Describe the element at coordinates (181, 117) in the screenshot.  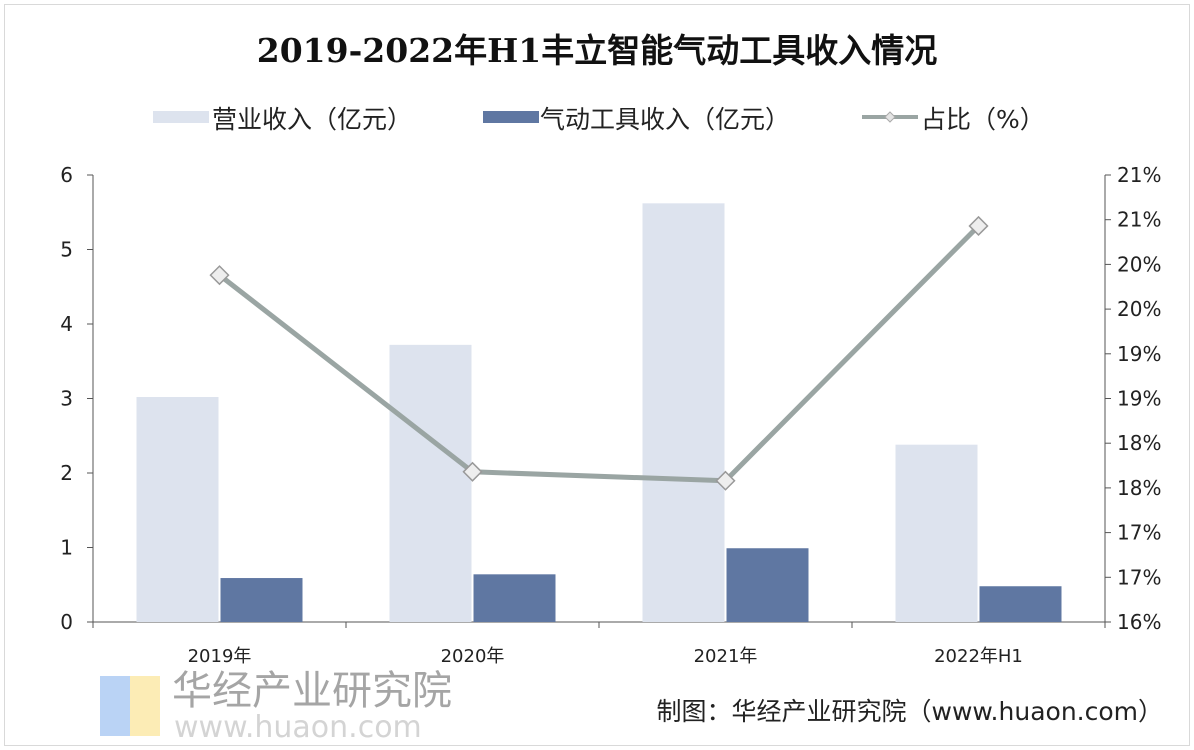
I see `legend-swatch-revenue` at that location.